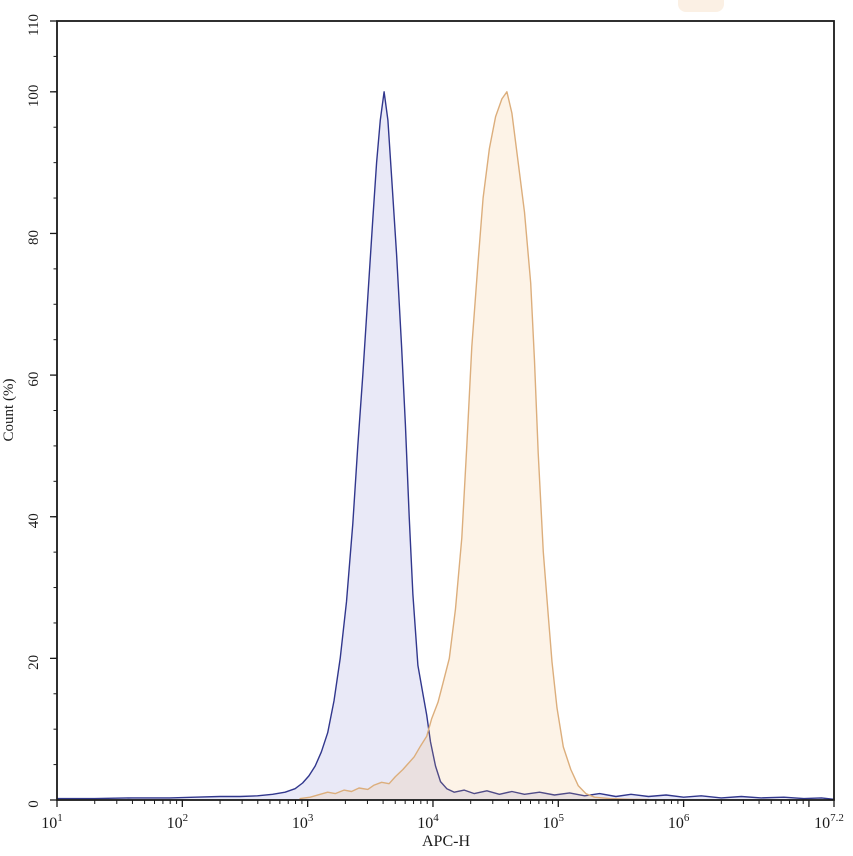 The image size is (853, 856). What do you see at coordinates (178, 822) in the screenshot?
I see `x-tick-label: 10²` at bounding box center [178, 822].